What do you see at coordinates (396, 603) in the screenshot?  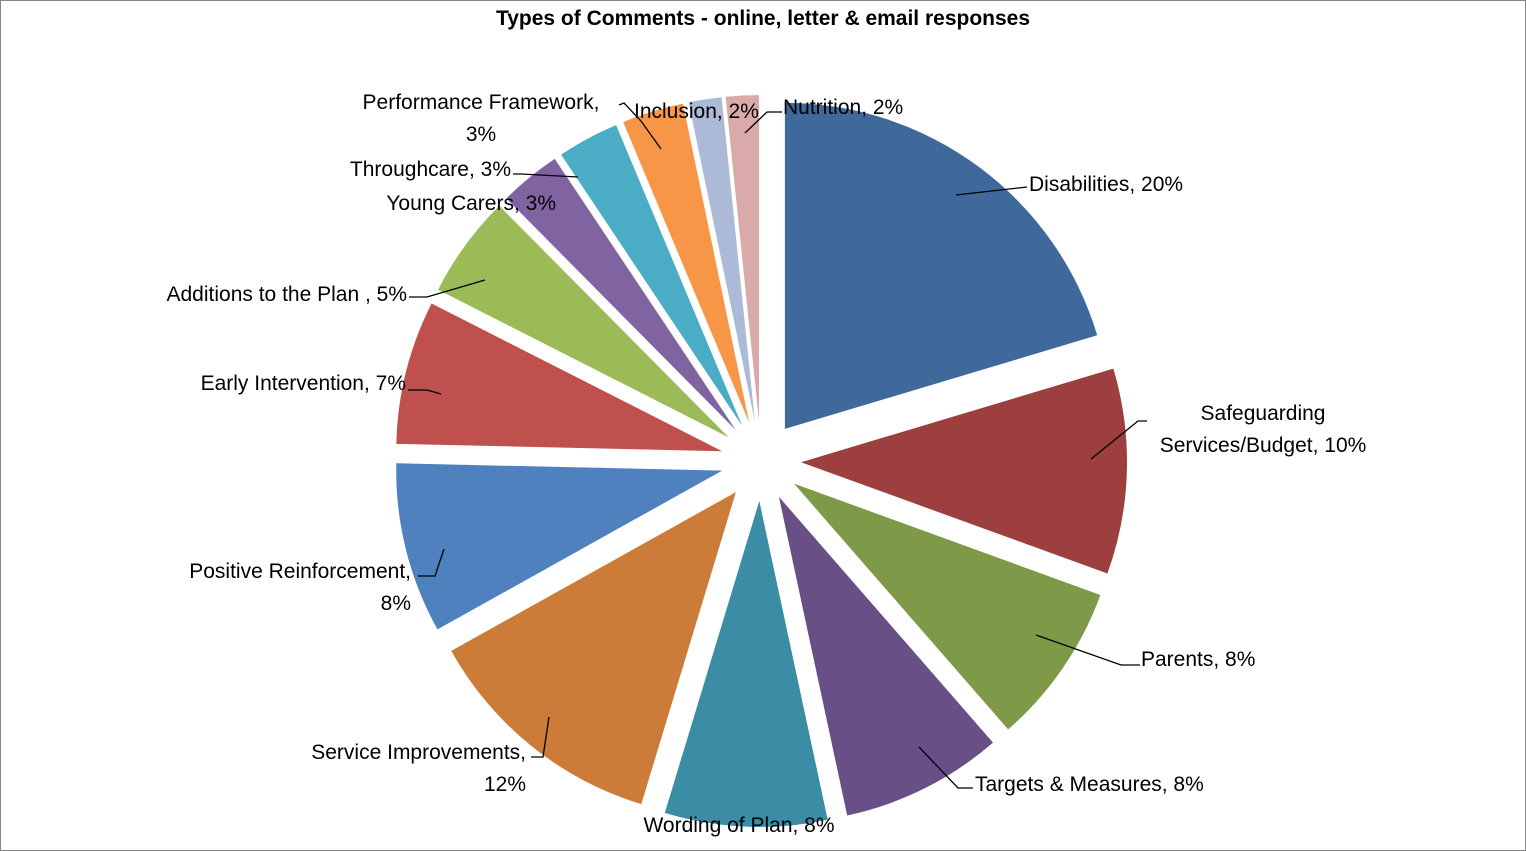 I see `data-label-line: 8%` at bounding box center [396, 603].